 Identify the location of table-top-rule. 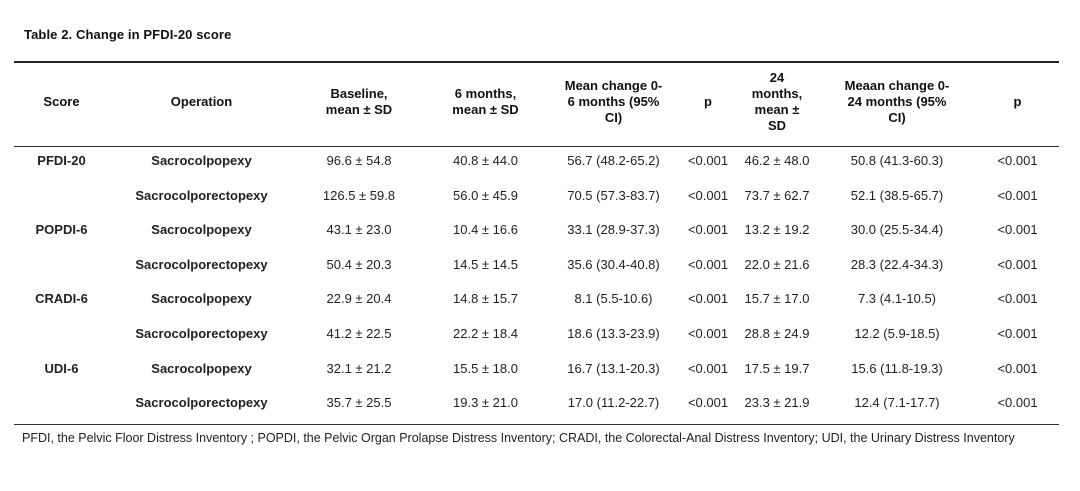
(536, 62).